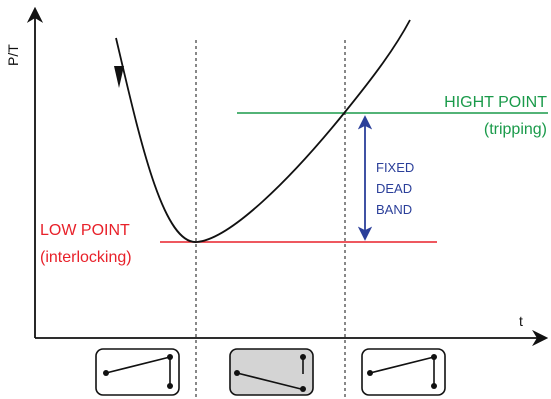 The height and width of the screenshot is (399, 551). Describe the element at coordinates (86, 257) in the screenshot. I see `low-point-sublabel: (interlocking)` at that location.